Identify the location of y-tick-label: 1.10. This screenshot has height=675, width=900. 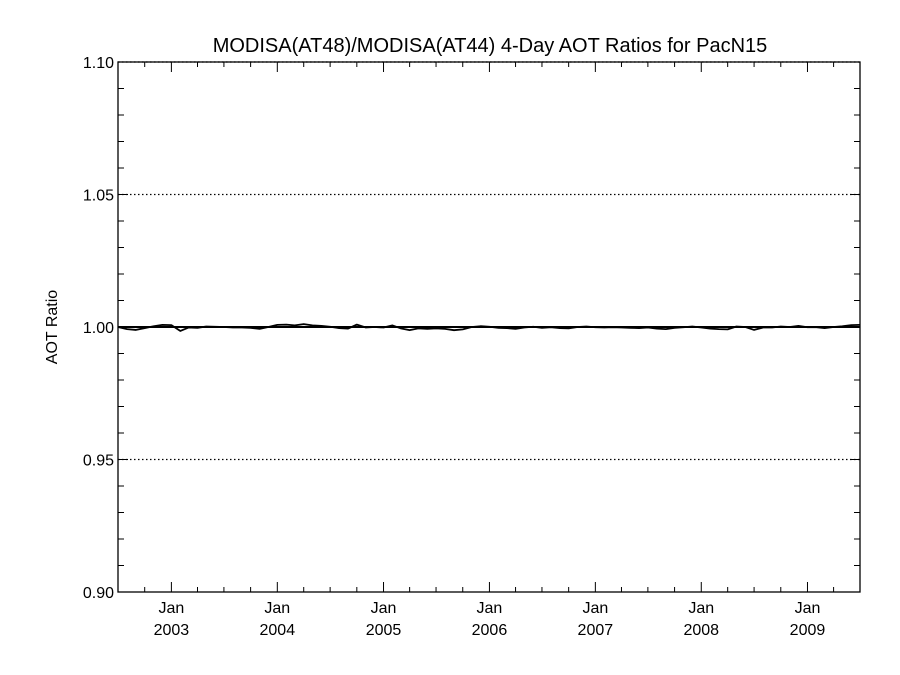
(98, 63).